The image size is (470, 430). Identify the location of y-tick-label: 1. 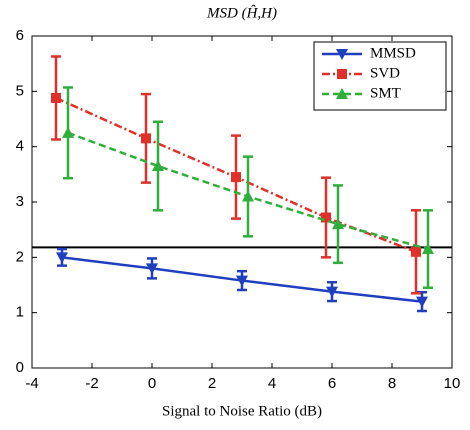
(20, 312).